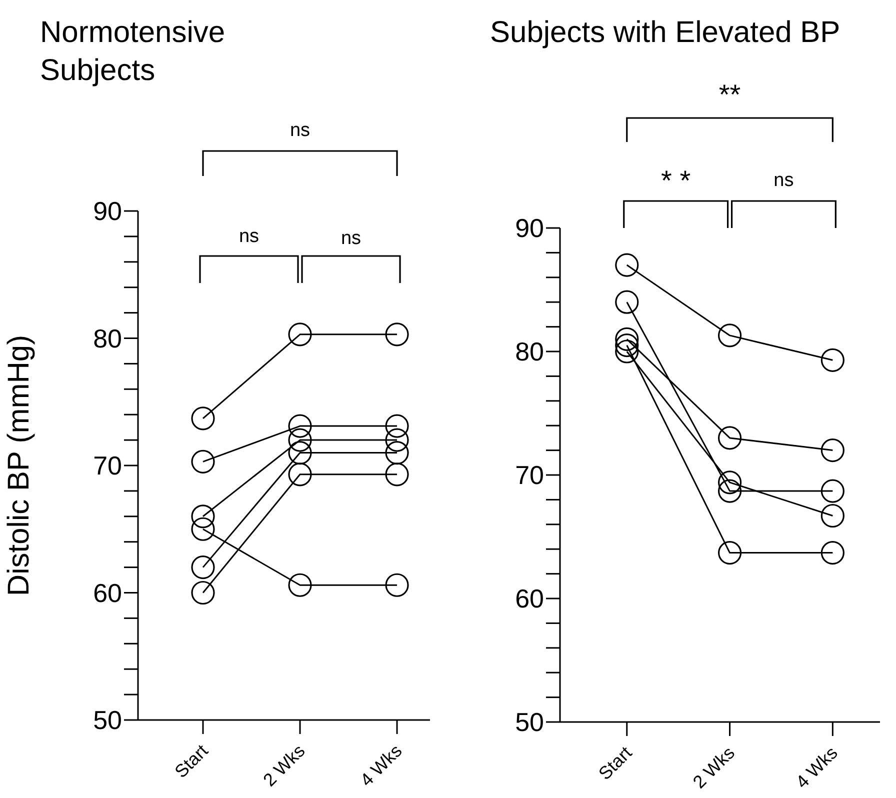 The height and width of the screenshot is (798, 896). What do you see at coordinates (133, 52) in the screenshot?
I see `chart-title: Normotensive Subjects` at bounding box center [133, 52].